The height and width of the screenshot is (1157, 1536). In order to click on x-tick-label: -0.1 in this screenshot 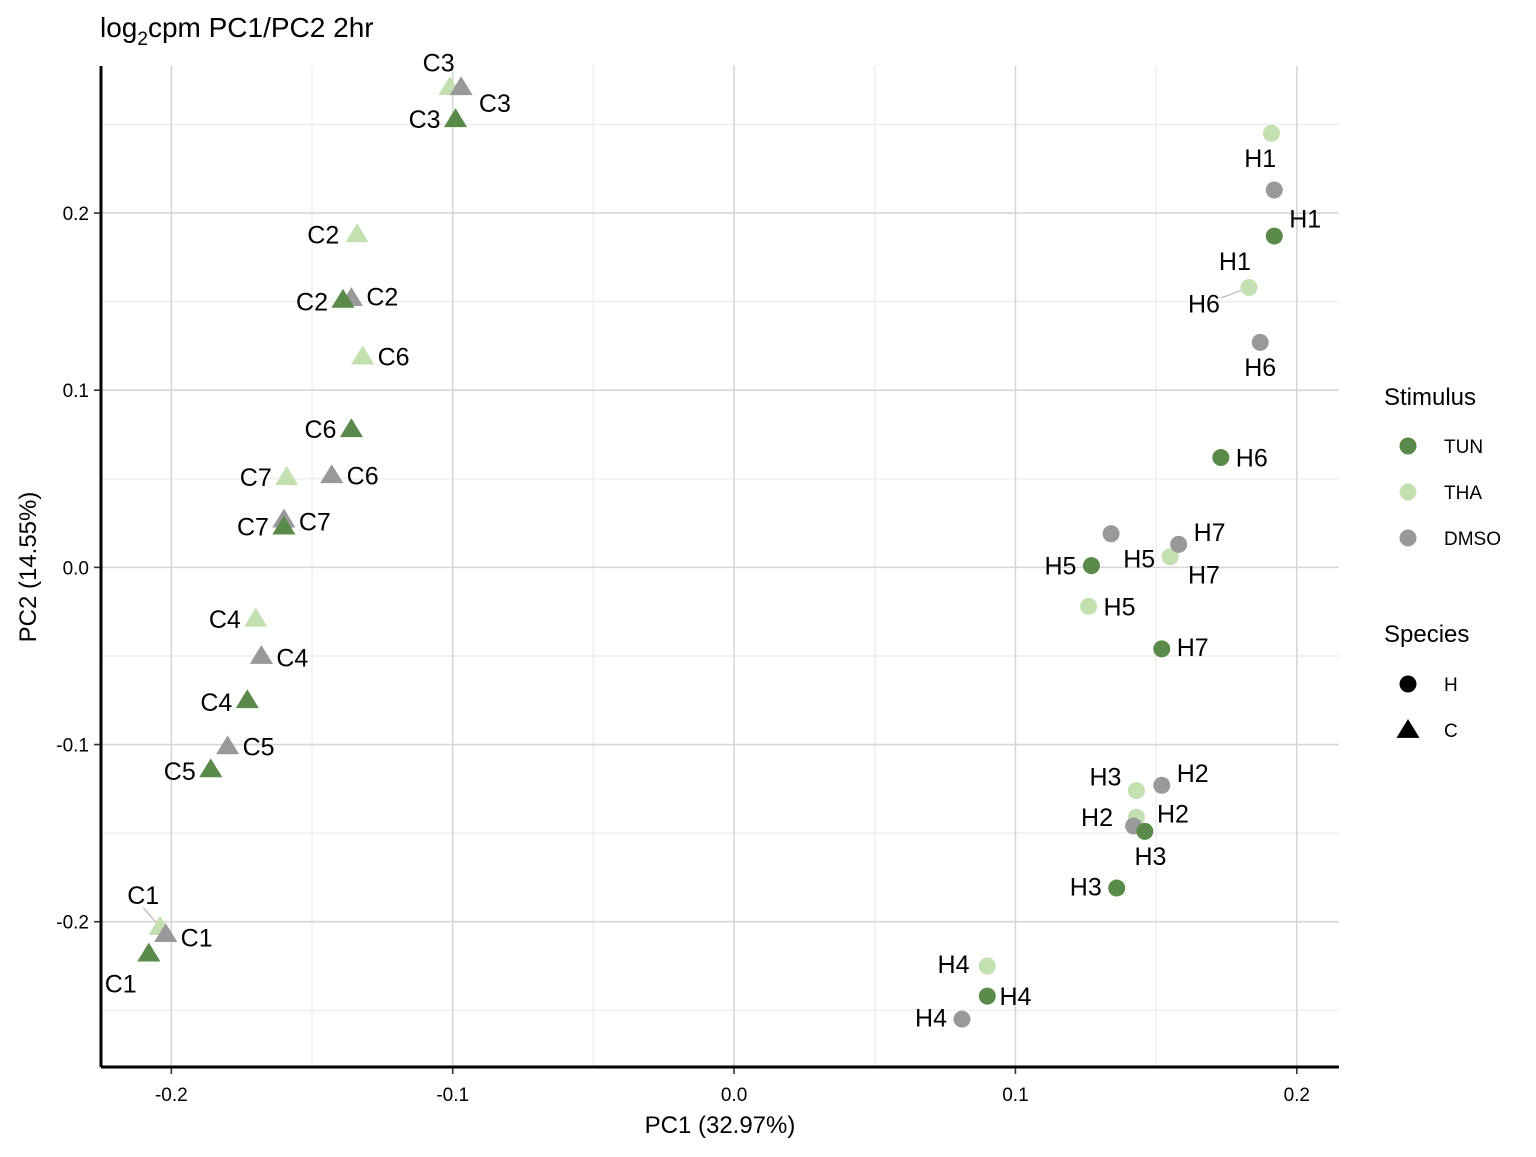, I will do `click(452, 1095)`.